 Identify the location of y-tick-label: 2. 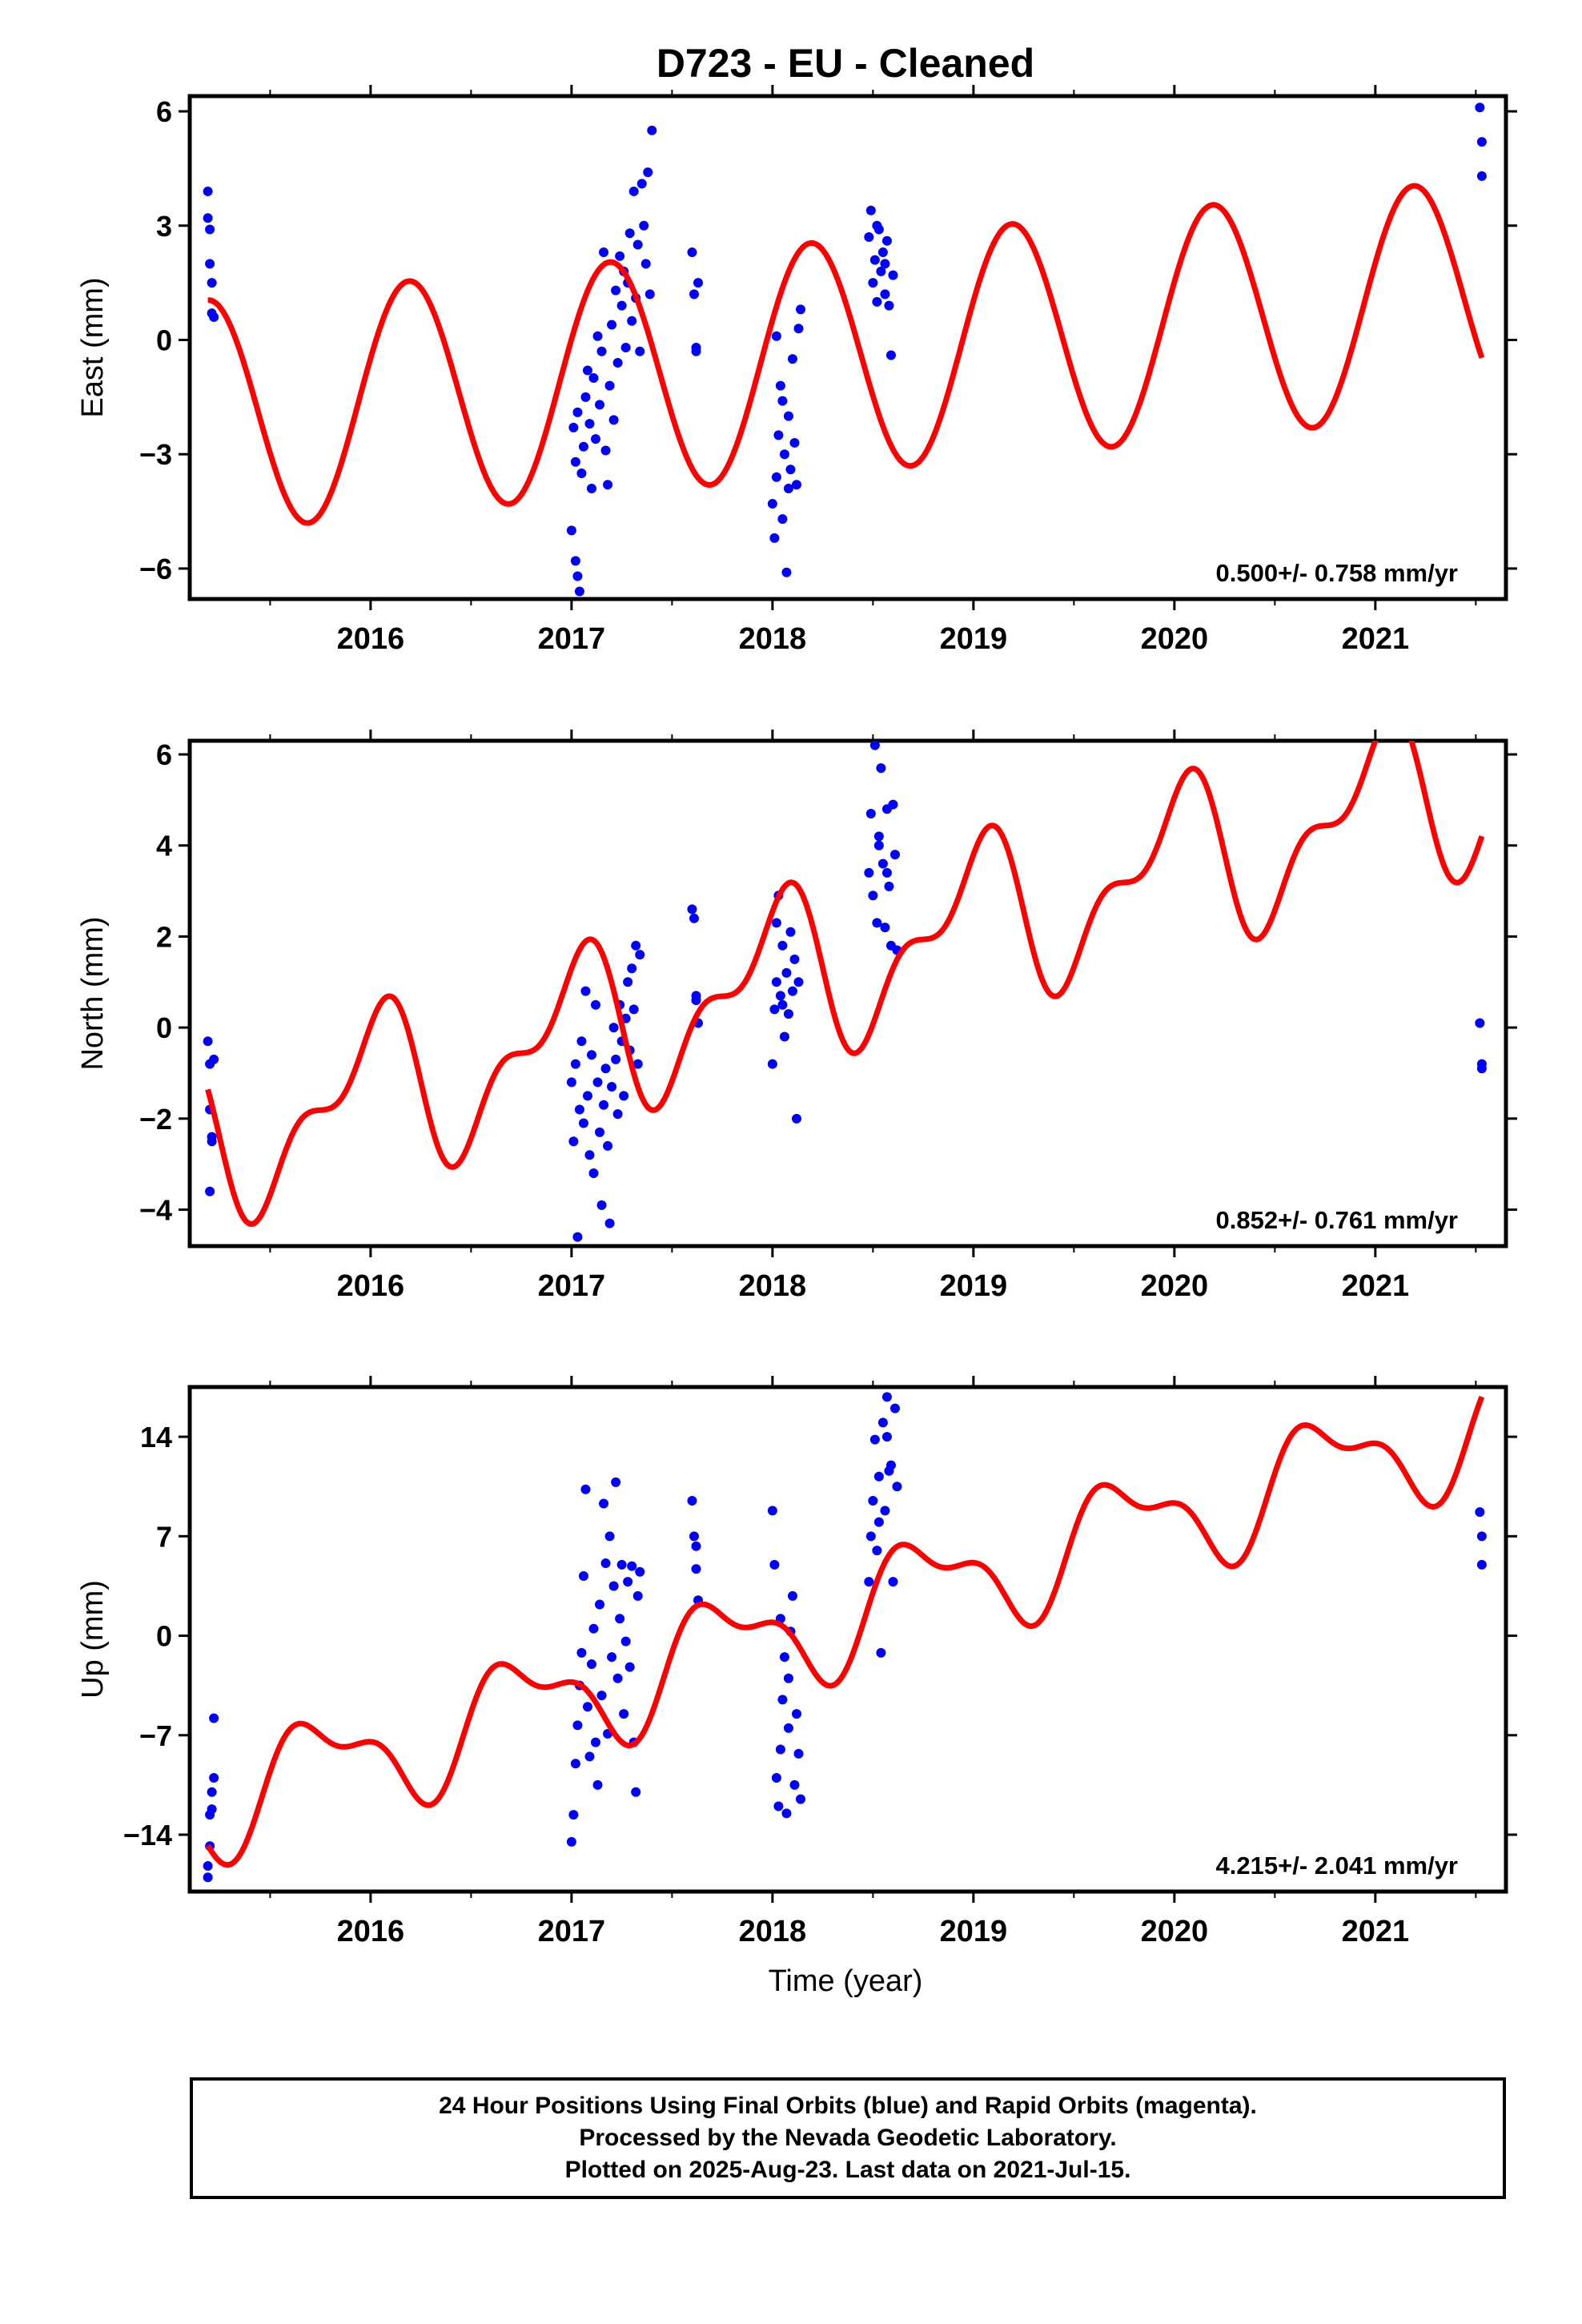
(164, 936).